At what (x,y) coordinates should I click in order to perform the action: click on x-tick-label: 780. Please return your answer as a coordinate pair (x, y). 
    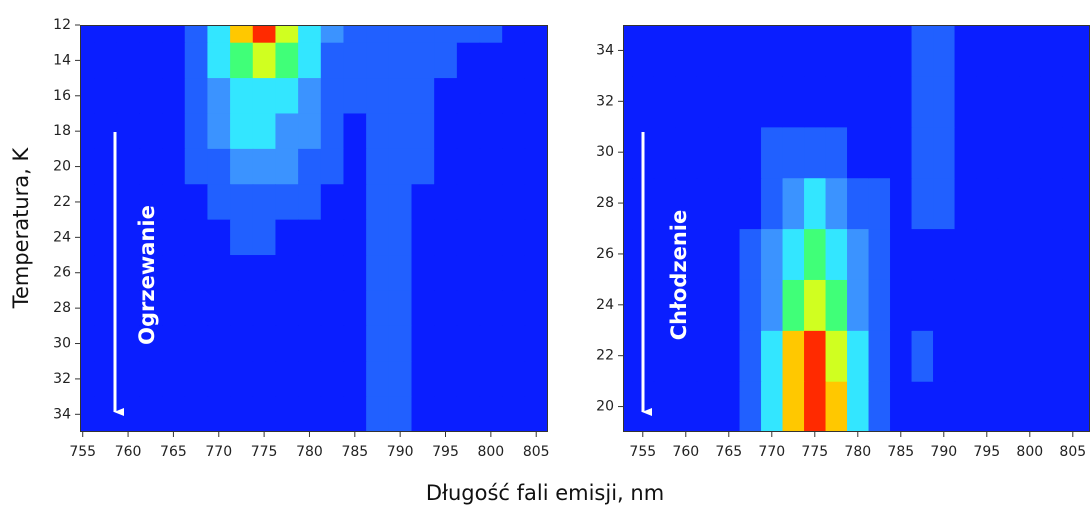
    Looking at the image, I should click on (857, 452).